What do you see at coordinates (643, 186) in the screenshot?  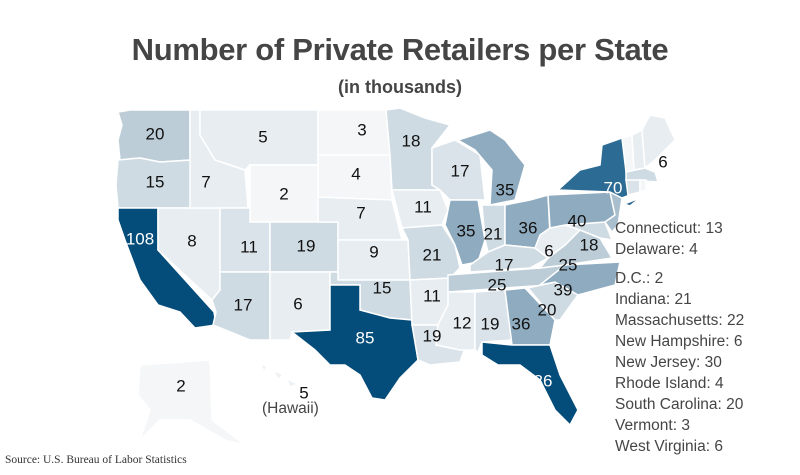 I see `state-rhode-island` at bounding box center [643, 186].